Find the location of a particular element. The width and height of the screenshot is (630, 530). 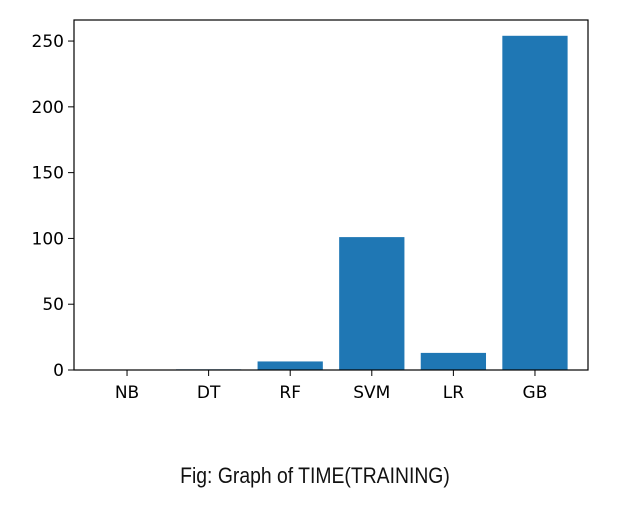

x-tick-label: DT is located at coordinates (209, 393).